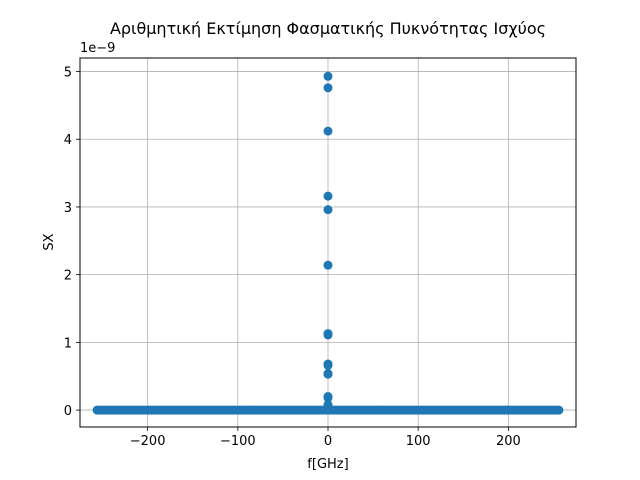  I want to click on x-tick-label: −100, so click(238, 441).